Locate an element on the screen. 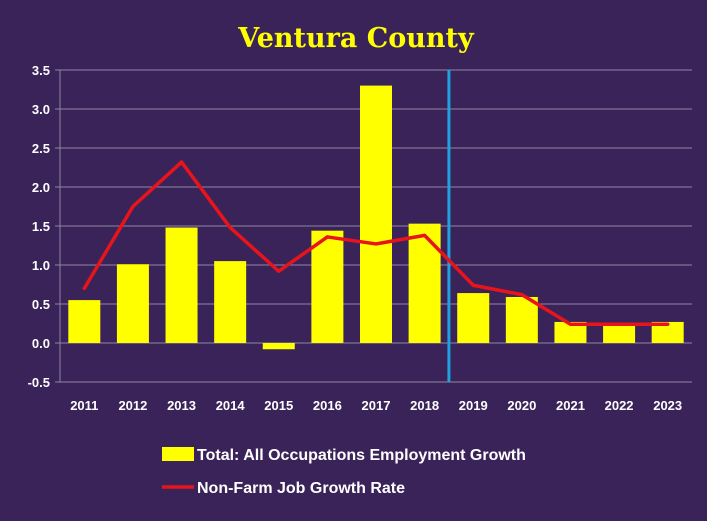  x-tick-label: 2021 is located at coordinates (570, 405).